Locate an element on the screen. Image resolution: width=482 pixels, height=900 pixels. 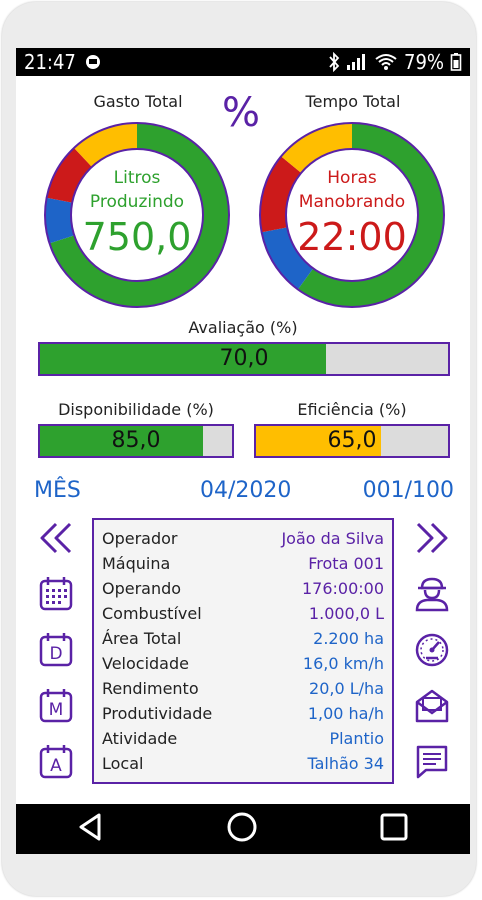
detail-row: Atividade Plantio is located at coordinates (243, 738).